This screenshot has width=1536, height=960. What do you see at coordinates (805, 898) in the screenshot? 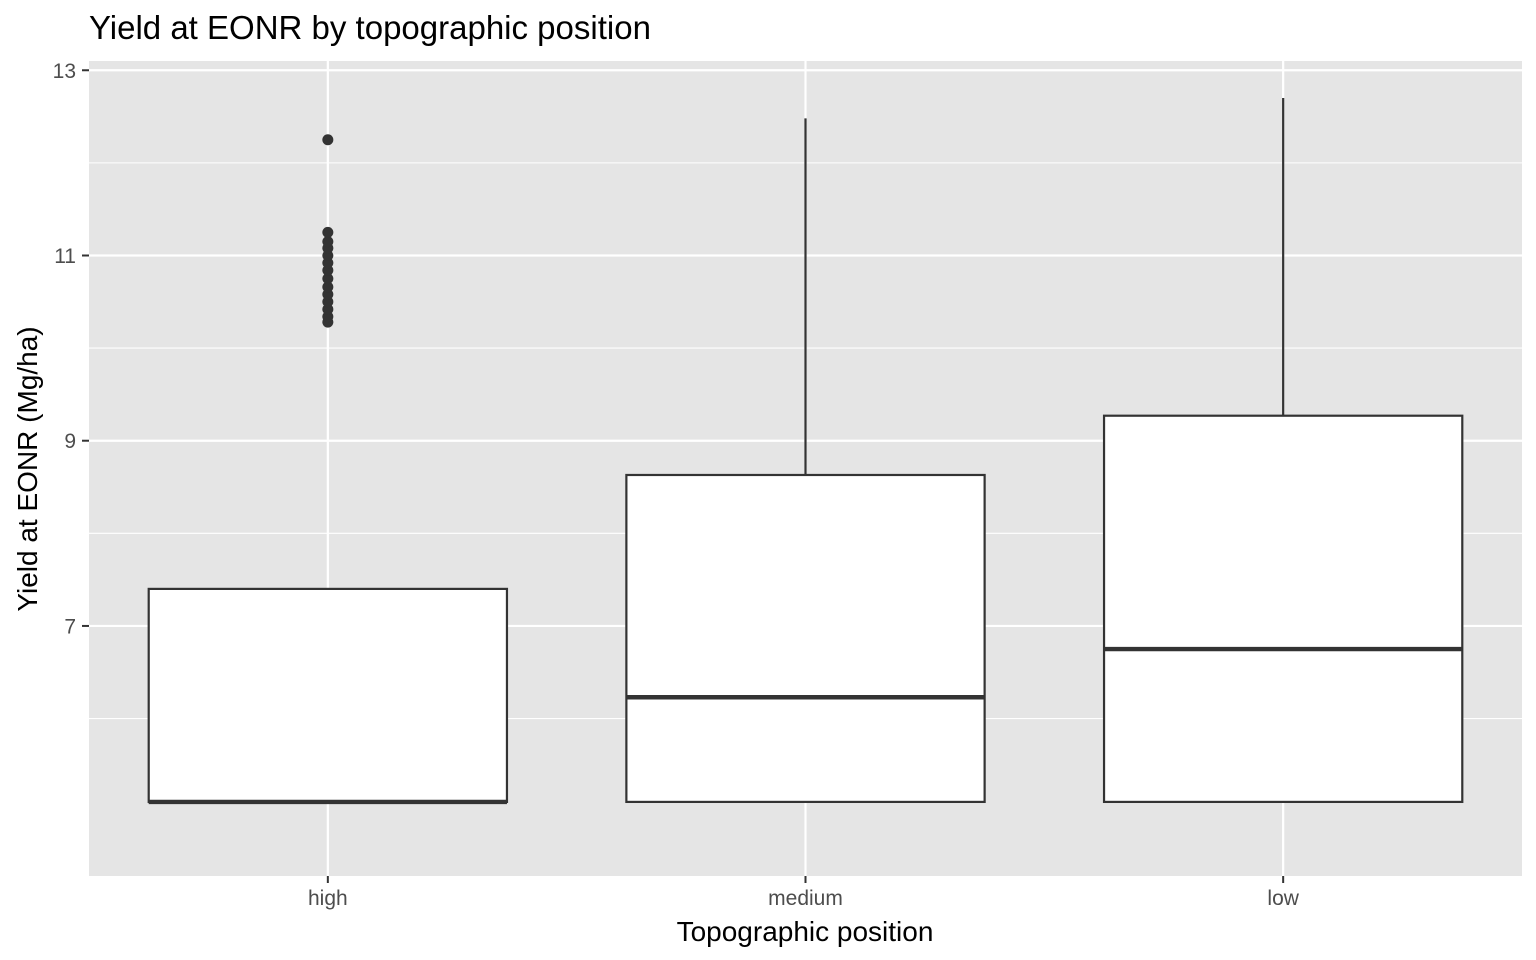
I see `x-tick-label-medium: medium` at bounding box center [805, 898].